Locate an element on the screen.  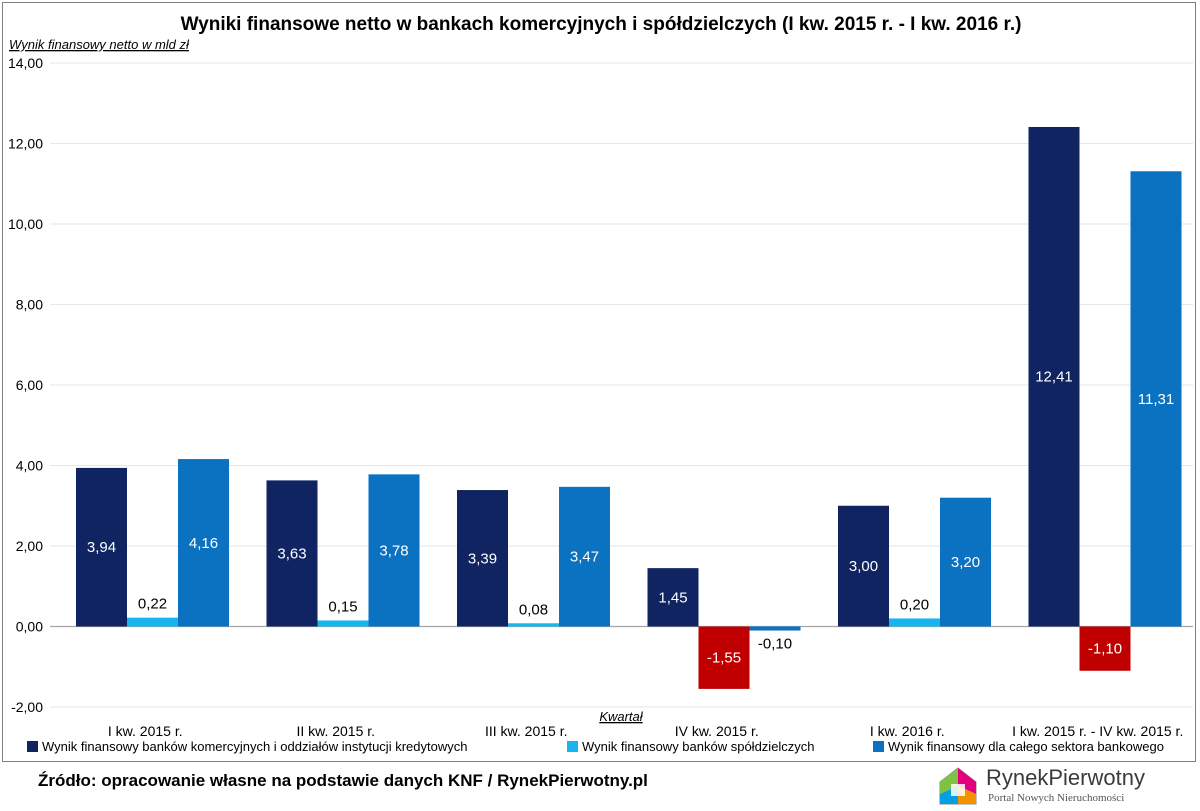
data-label: 3,63 is located at coordinates (291, 553).